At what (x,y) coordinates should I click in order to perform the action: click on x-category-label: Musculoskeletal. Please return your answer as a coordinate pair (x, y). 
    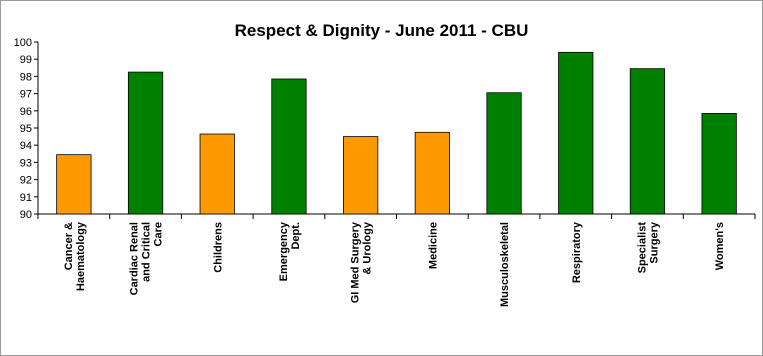
    Looking at the image, I should click on (505, 264).